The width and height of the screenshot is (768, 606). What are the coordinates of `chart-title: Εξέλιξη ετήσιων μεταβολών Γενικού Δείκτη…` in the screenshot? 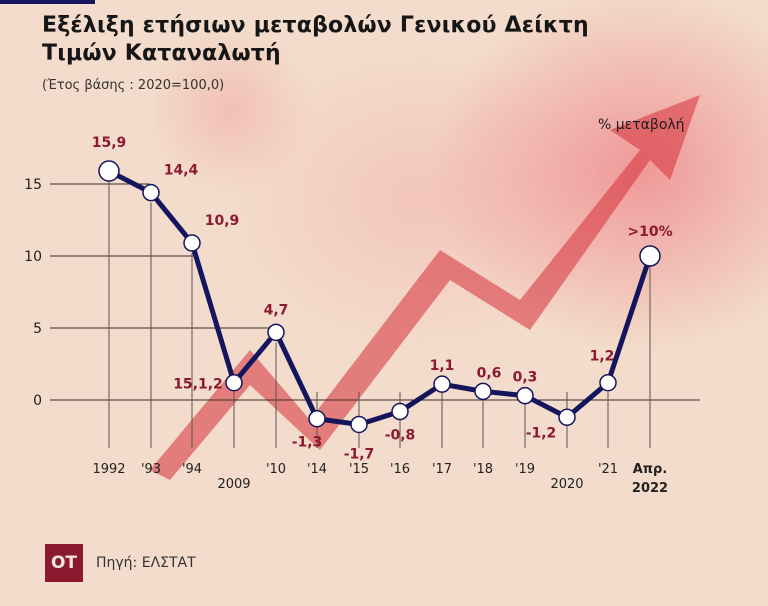 It's located at (392, 40).